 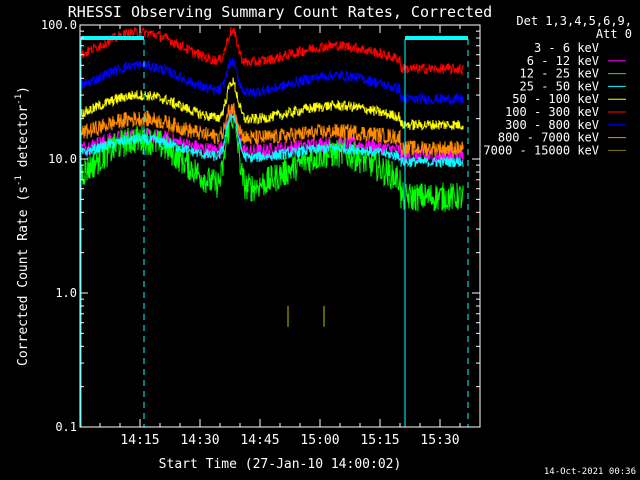 I want to click on y-label-sup-2: -1, so click(x=19, y=99).